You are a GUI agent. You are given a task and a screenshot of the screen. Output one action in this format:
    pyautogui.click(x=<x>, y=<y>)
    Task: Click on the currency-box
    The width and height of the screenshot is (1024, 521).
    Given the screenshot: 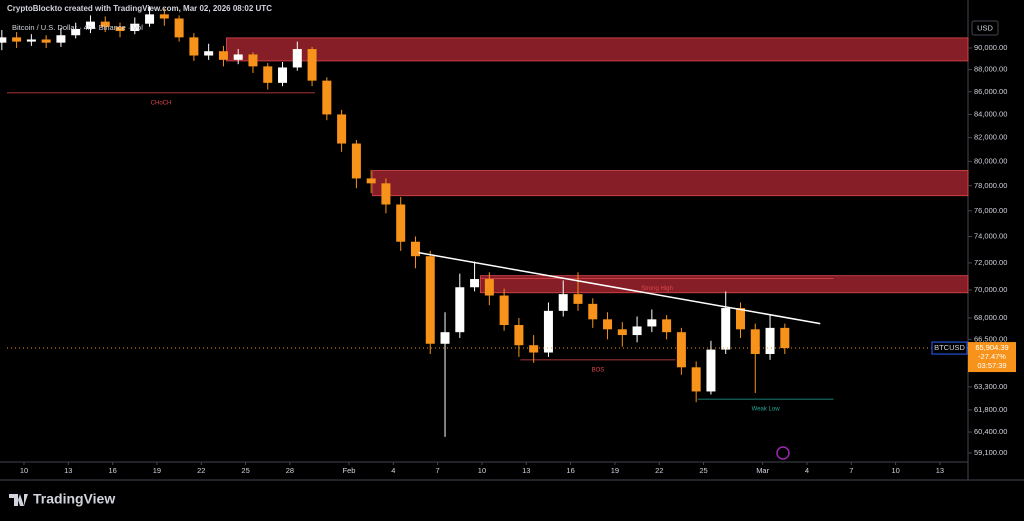 What is the action you would take?
    pyautogui.click(x=985, y=28)
    